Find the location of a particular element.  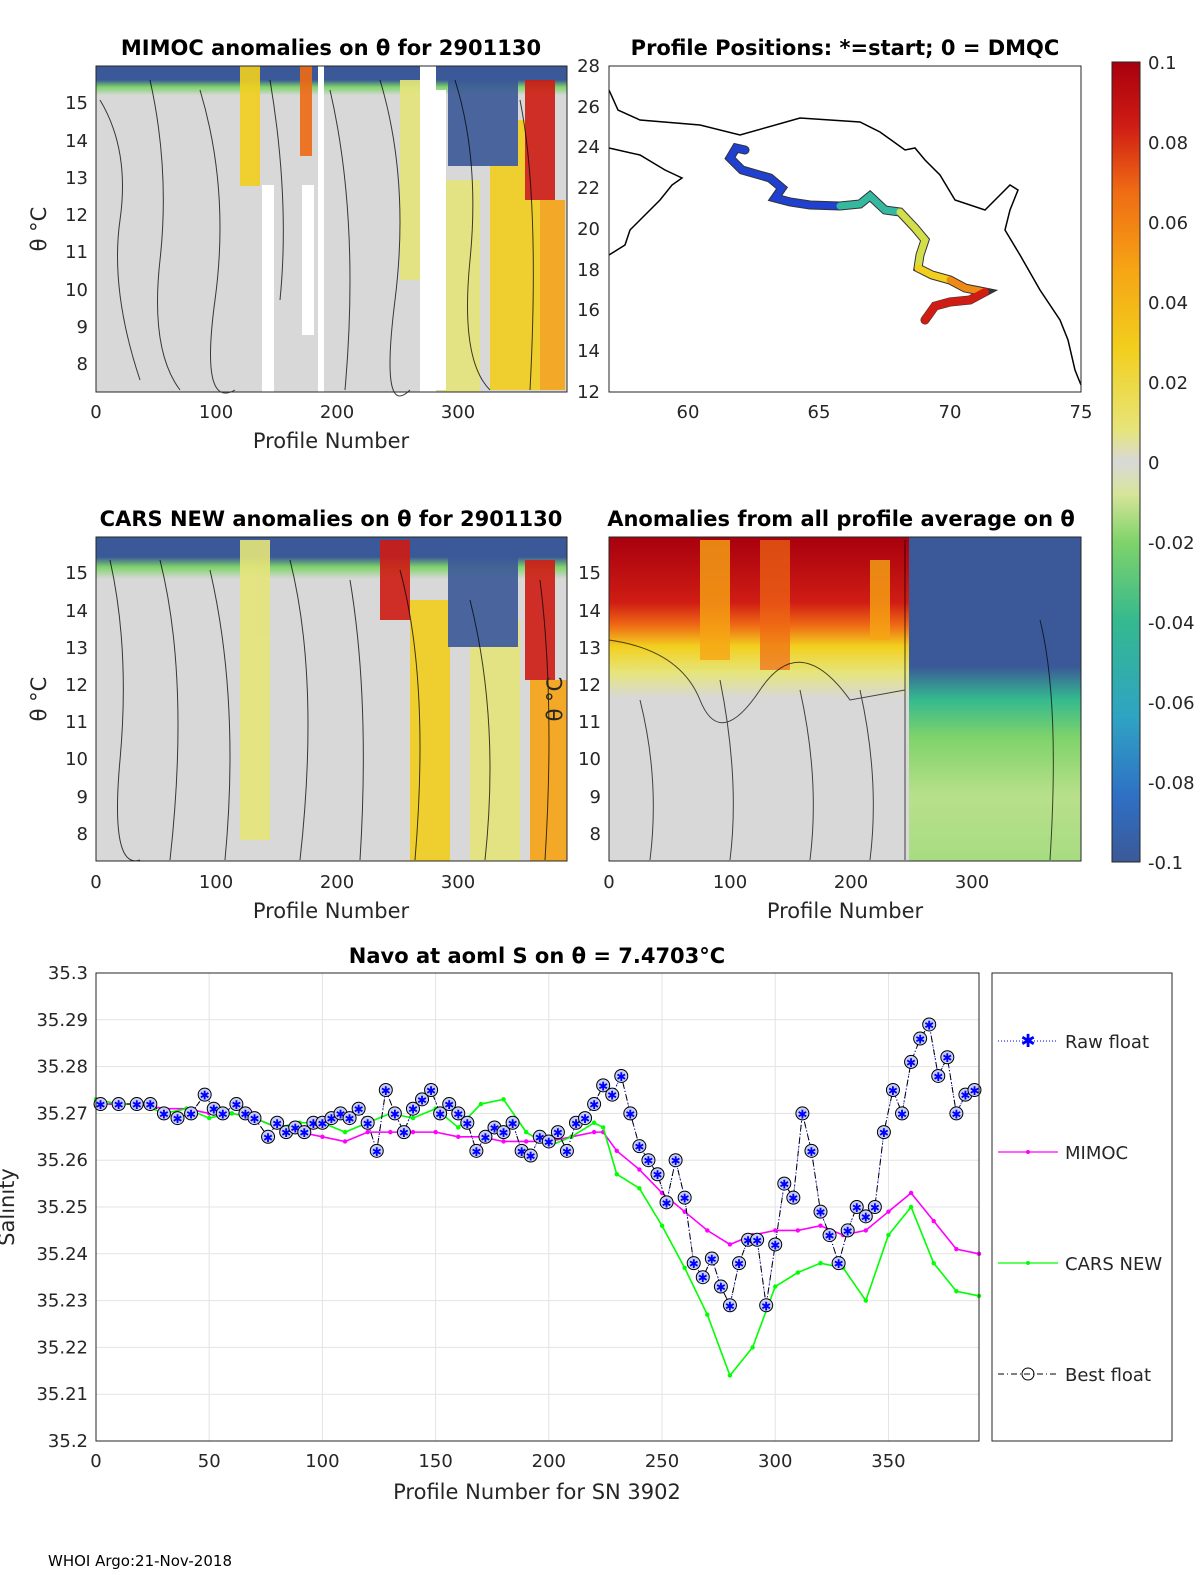

cars-xtick: 300 is located at coordinates (458, 882).